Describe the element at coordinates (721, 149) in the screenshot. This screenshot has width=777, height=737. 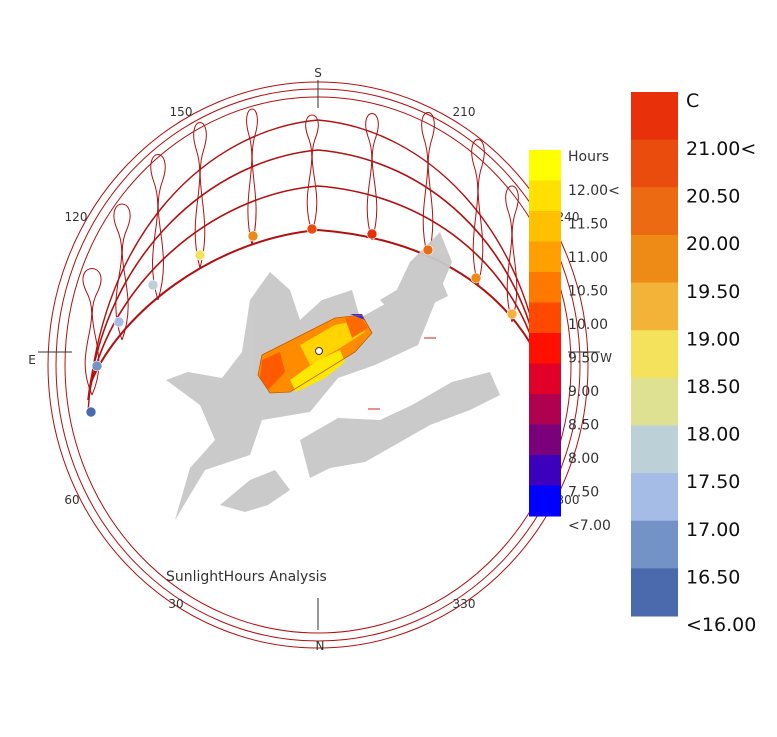
I see `temperature-legend-label: 21.00<` at that location.